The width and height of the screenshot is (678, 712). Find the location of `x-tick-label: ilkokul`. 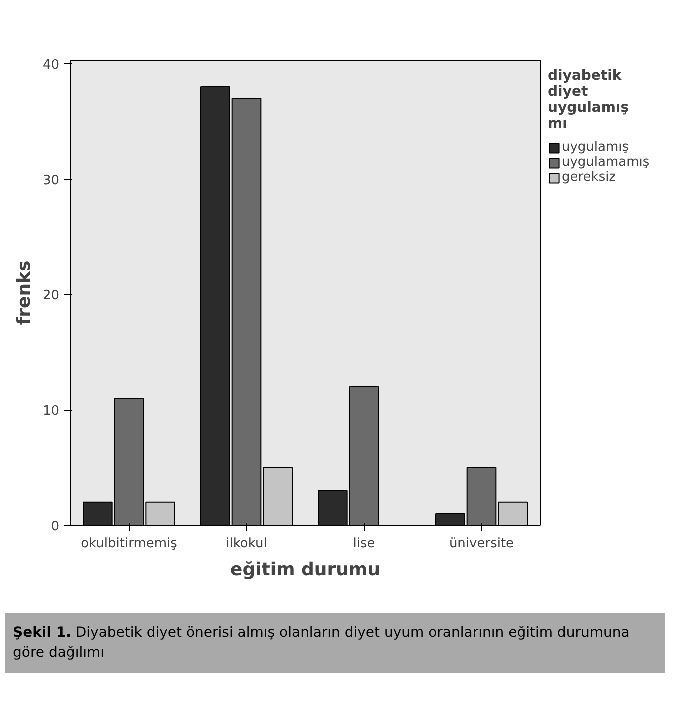

x-tick-label: ilkokul is located at coordinates (247, 544).